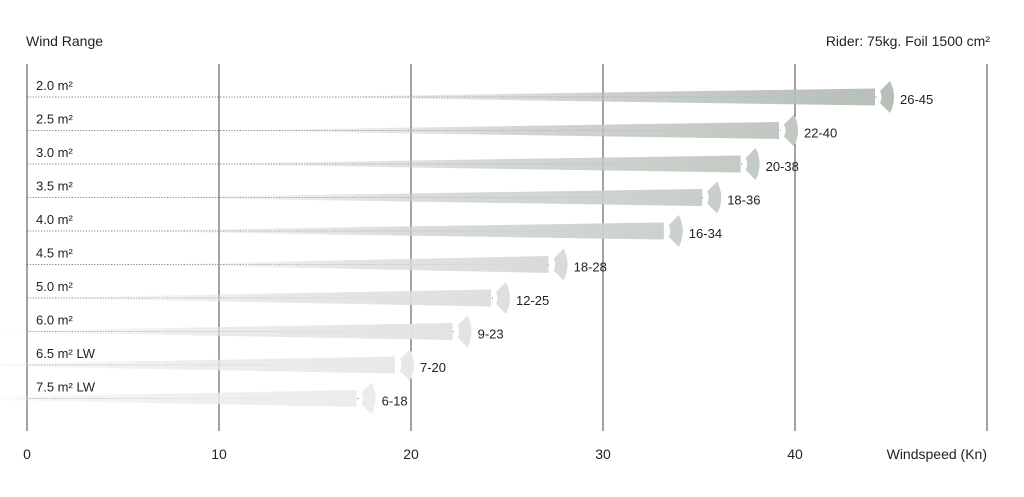 The image size is (1024, 497). Describe the element at coordinates (27, 454) in the screenshot. I see `x-tick-label: 0` at that location.